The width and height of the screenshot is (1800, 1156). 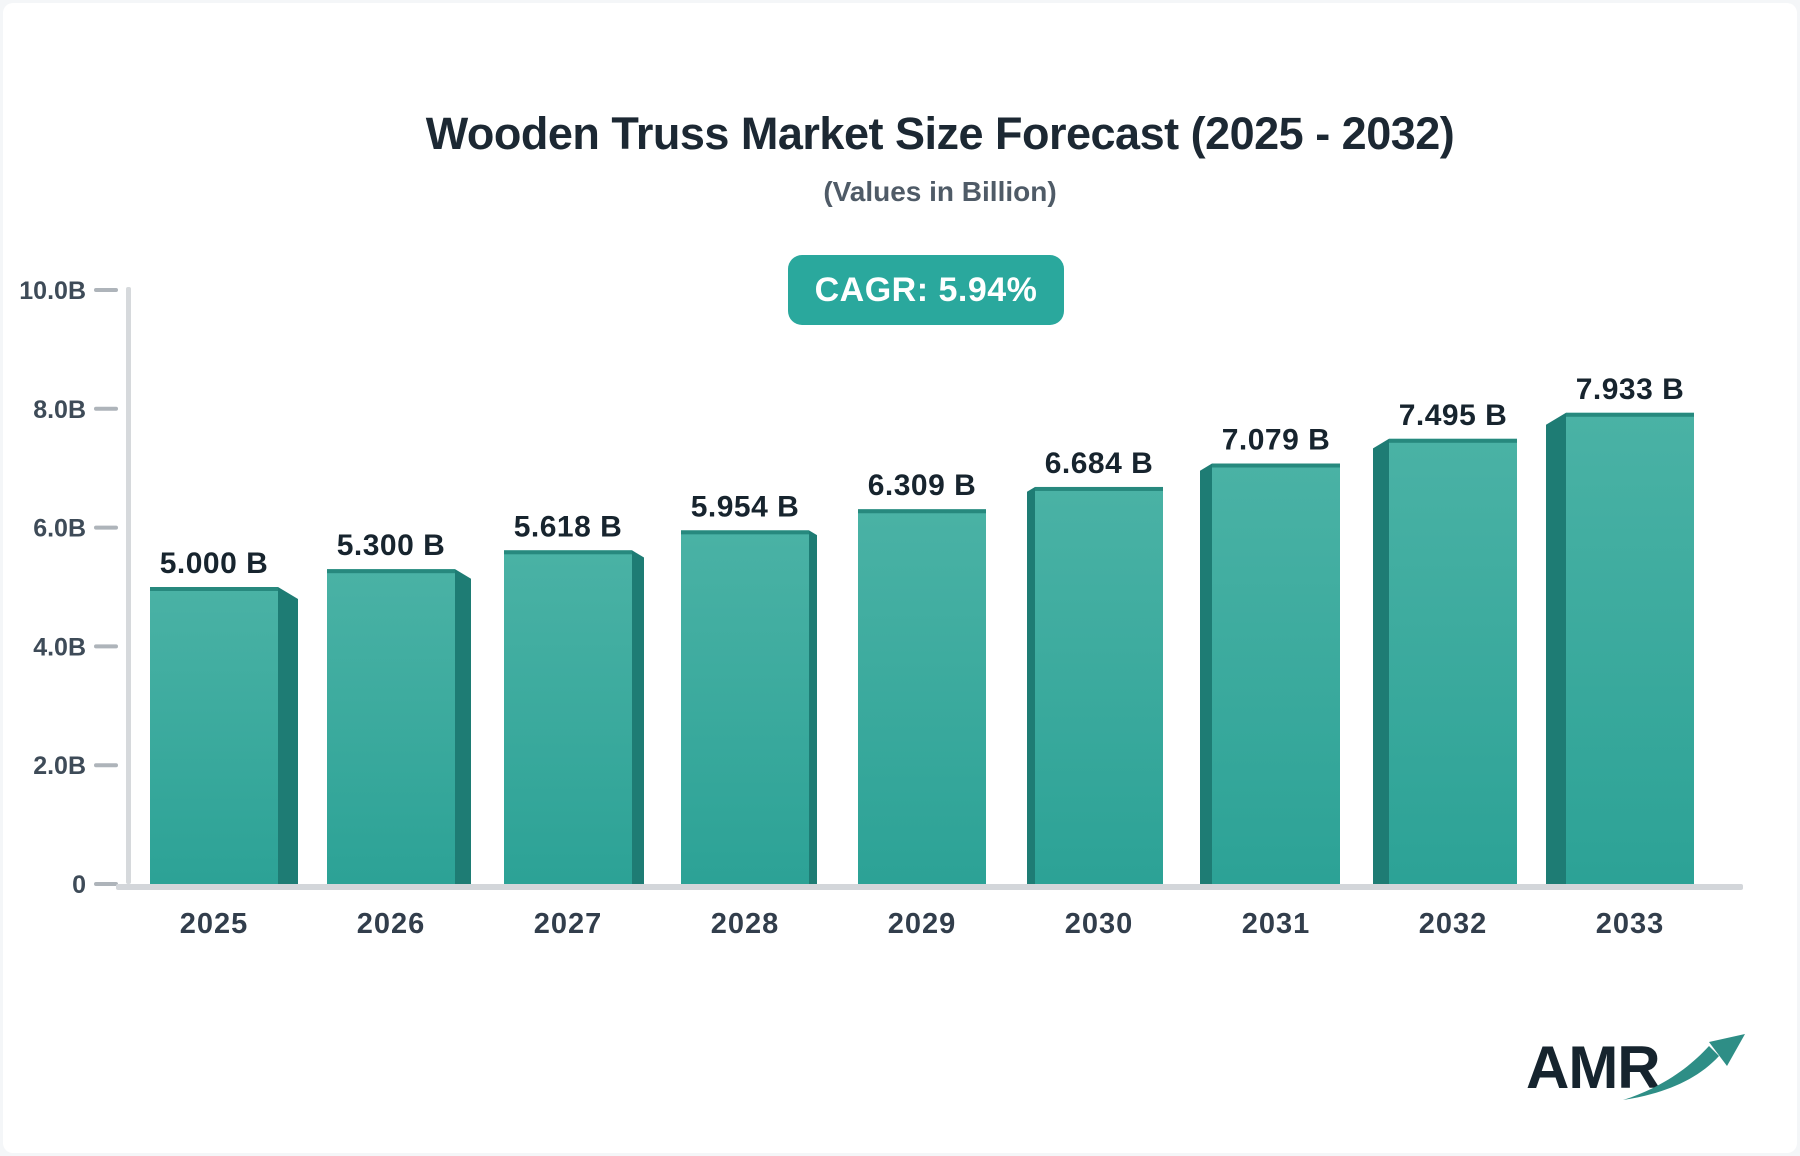 I want to click on bar-2025, so click(x=224, y=737).